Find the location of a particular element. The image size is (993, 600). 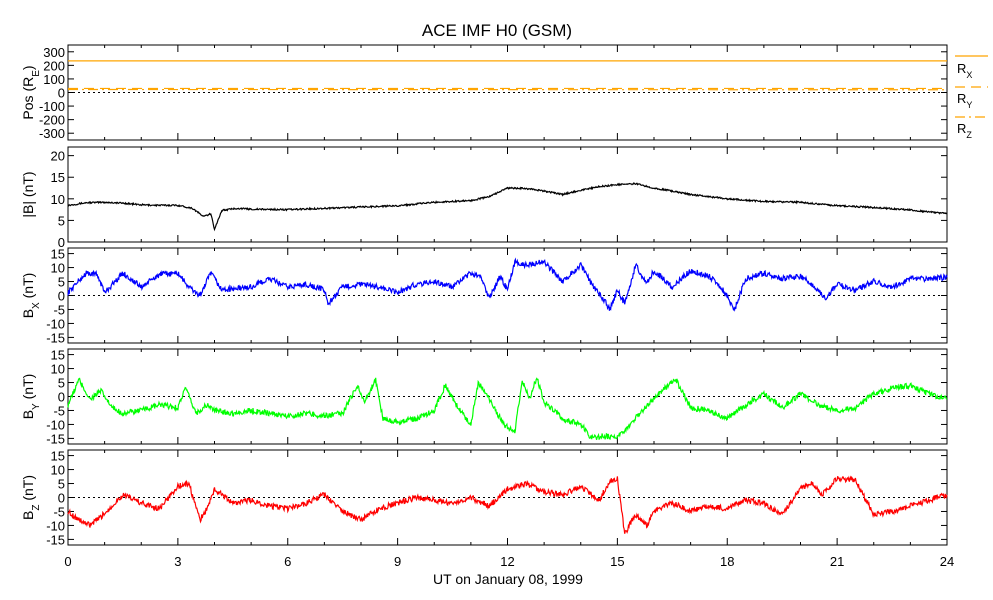

y-axis-label: Pos (RE) is located at coordinates (31, 92).